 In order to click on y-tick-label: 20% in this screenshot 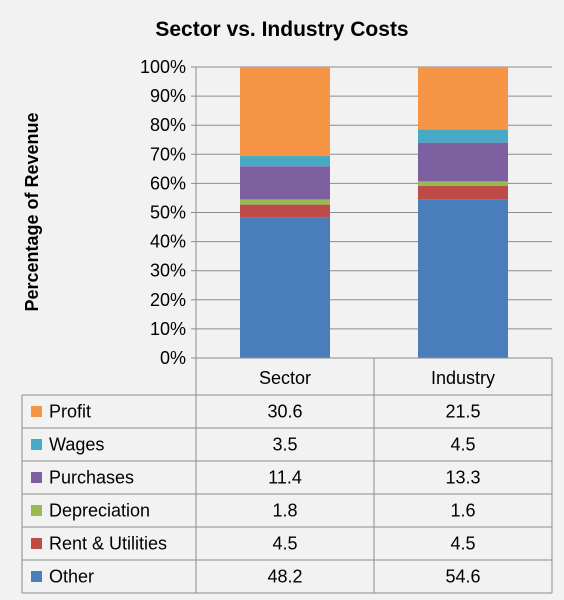, I will do `click(168, 300)`.